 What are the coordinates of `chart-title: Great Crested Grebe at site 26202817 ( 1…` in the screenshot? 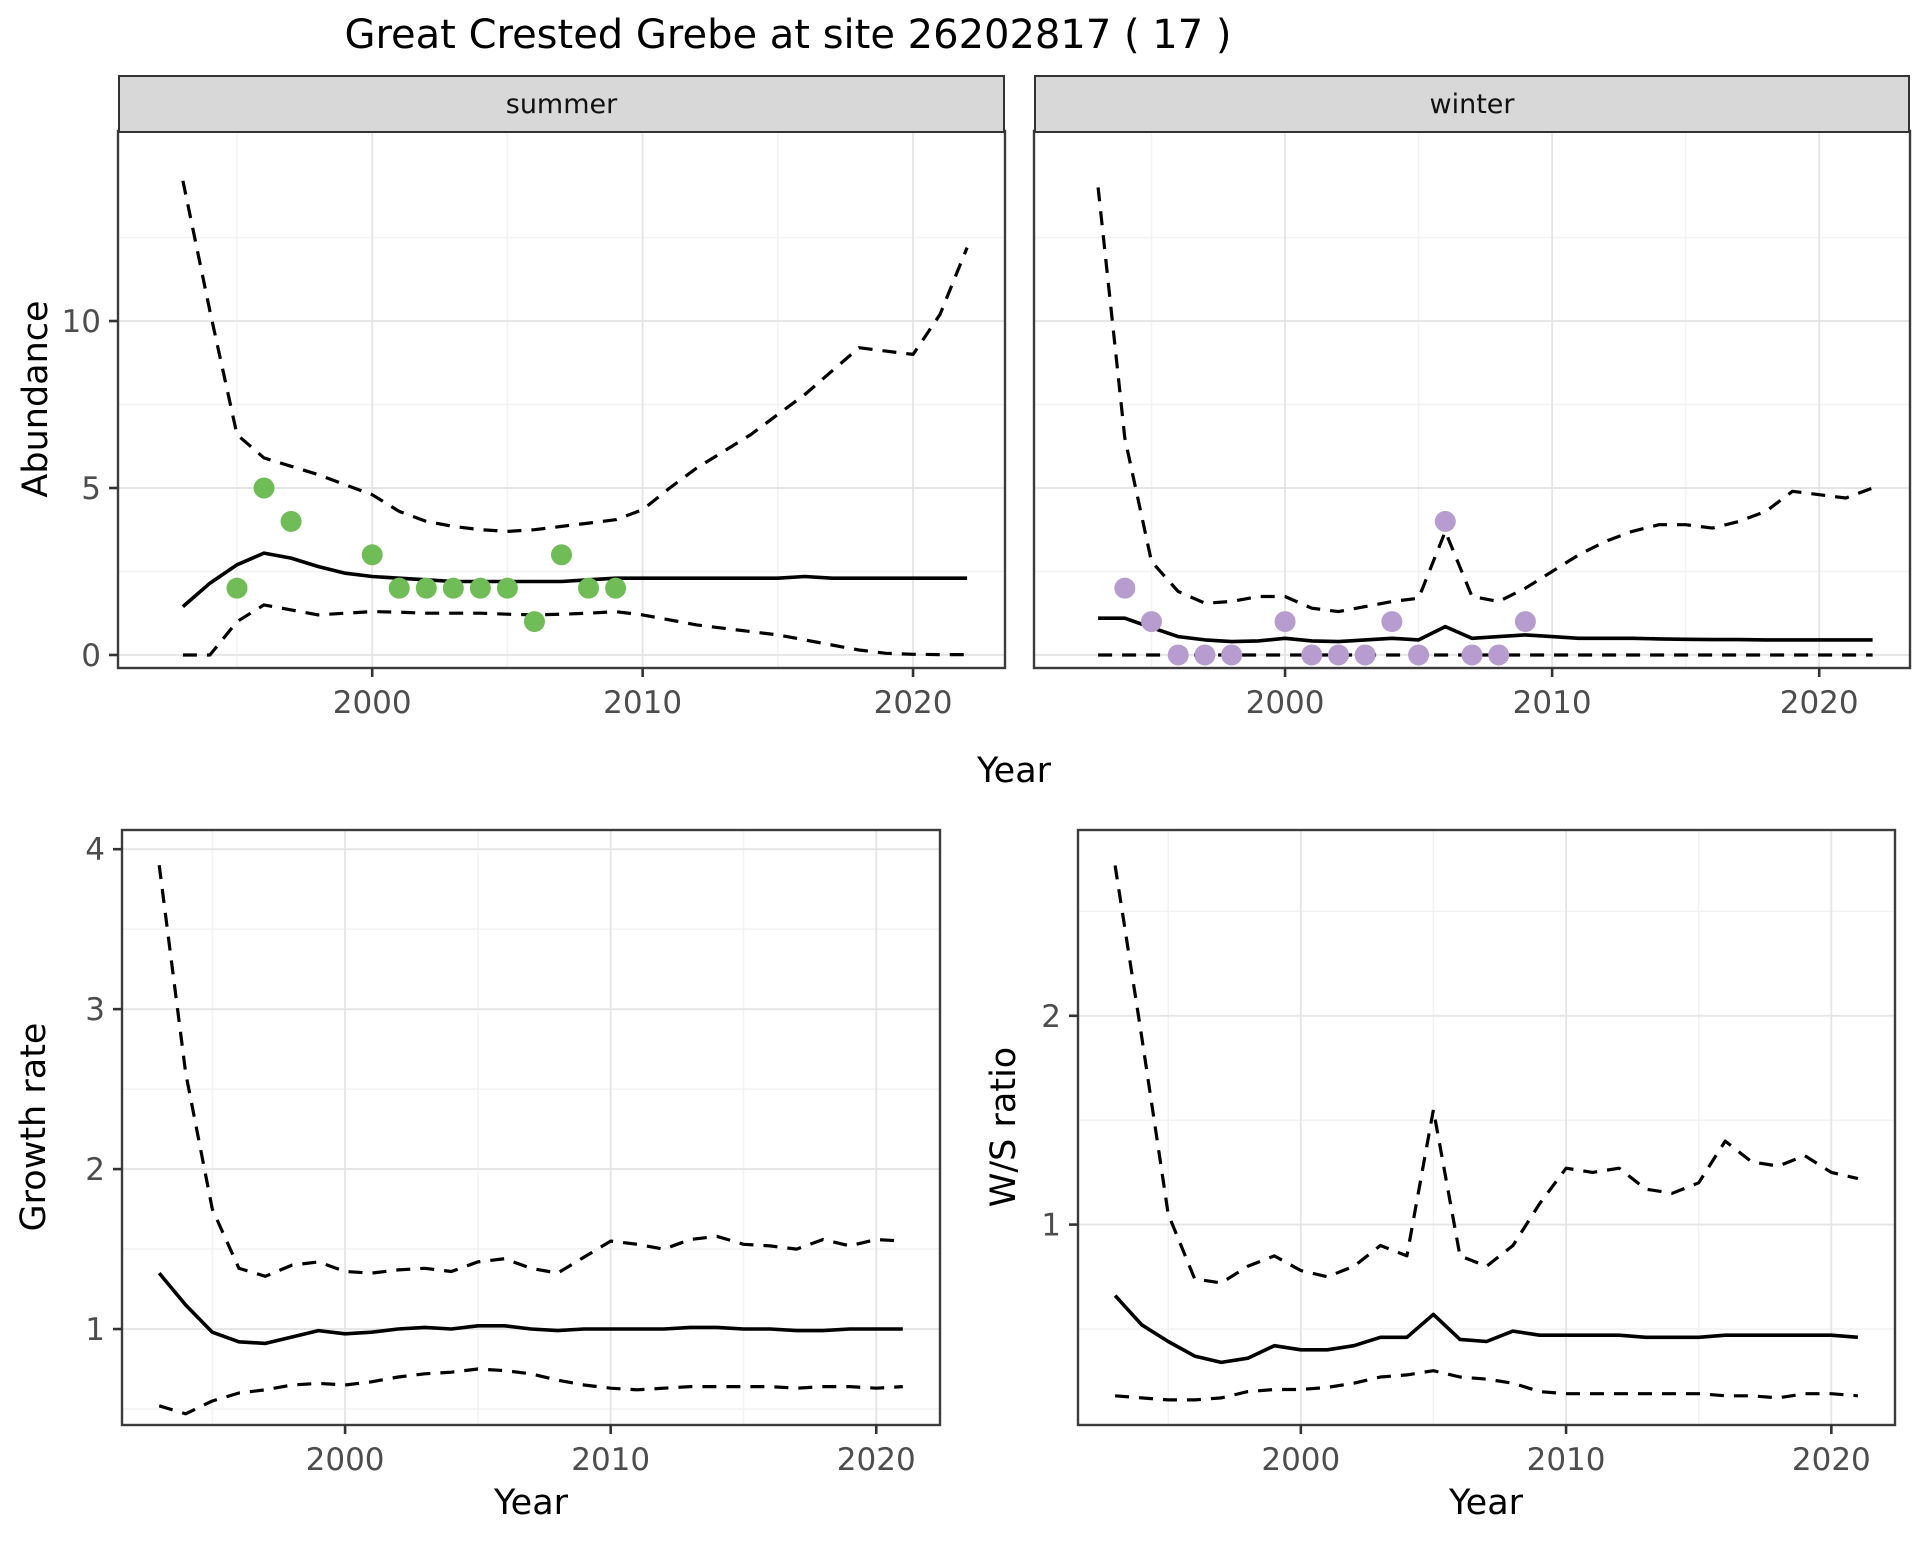 It's located at (788, 35).